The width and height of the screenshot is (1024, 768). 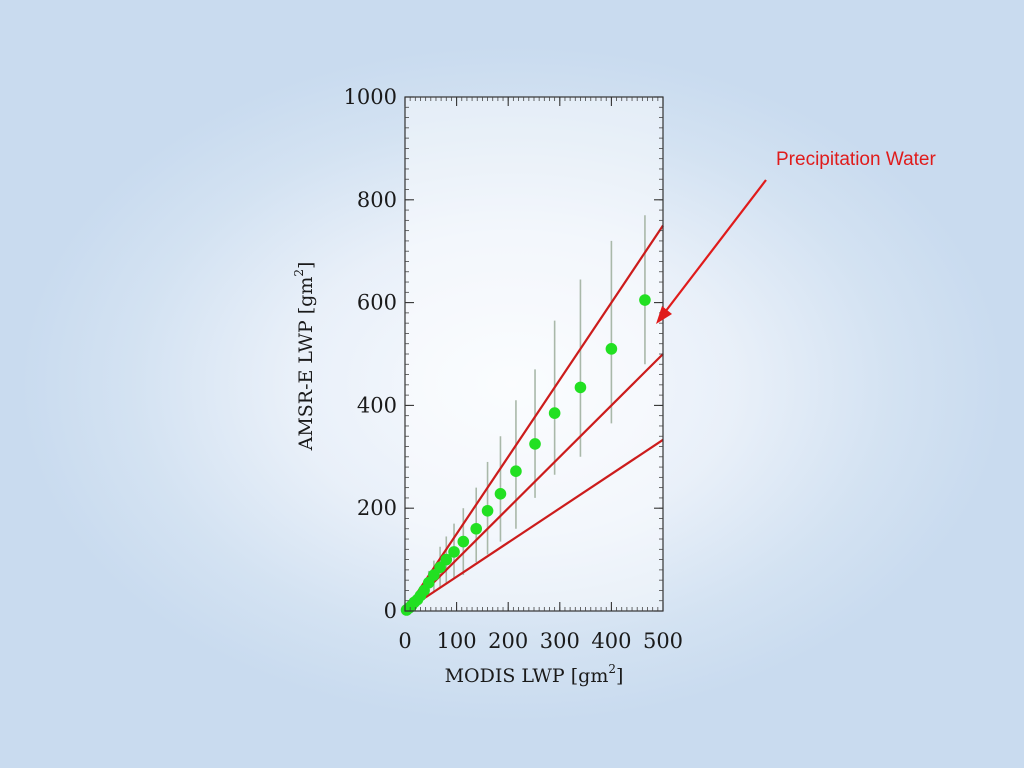 I want to click on x-tick-label: 300, so click(x=560, y=641).